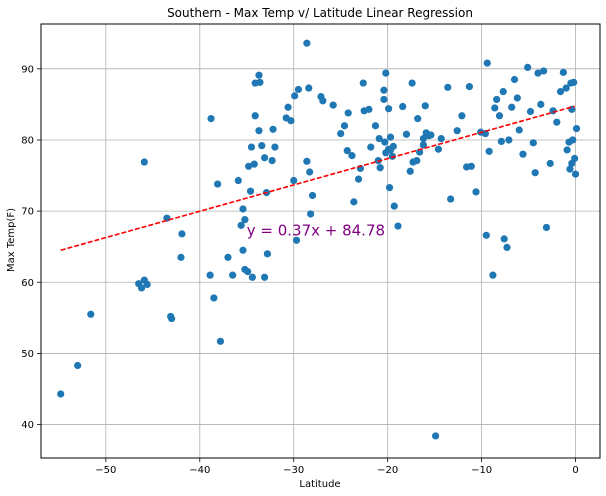 Image resolution: width=606 pixels, height=496 pixels. Describe the element at coordinates (27, 140) in the screenshot. I see `y-tick-label: 80` at that location.